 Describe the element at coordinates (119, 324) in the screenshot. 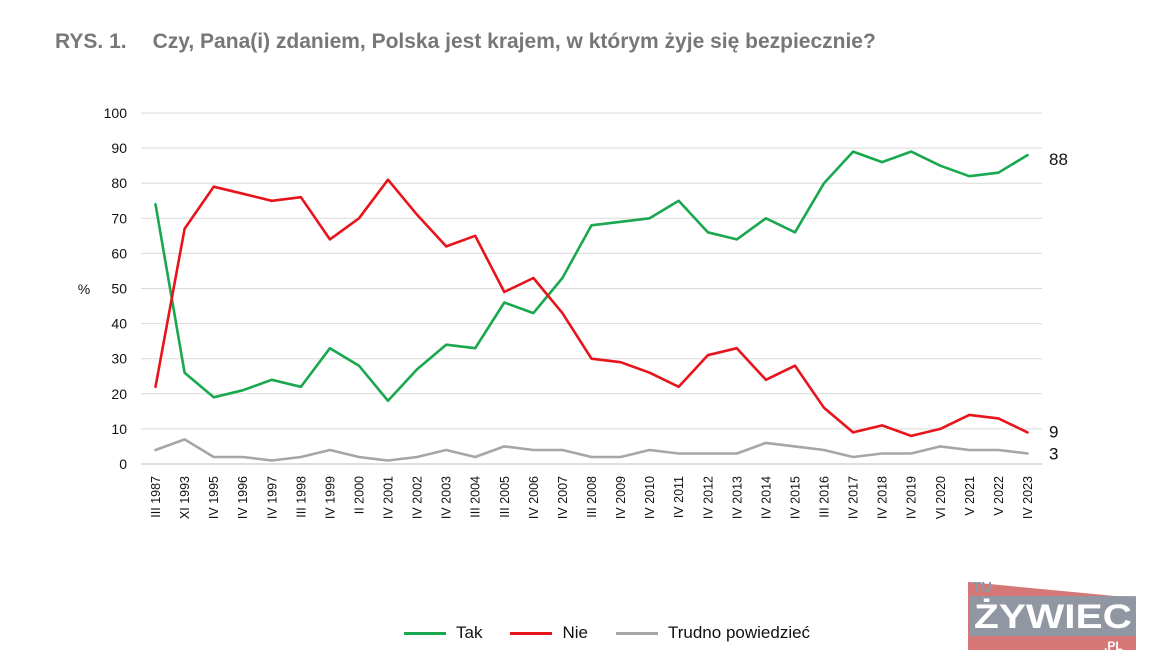

I see `y-tick-label: 40` at that location.